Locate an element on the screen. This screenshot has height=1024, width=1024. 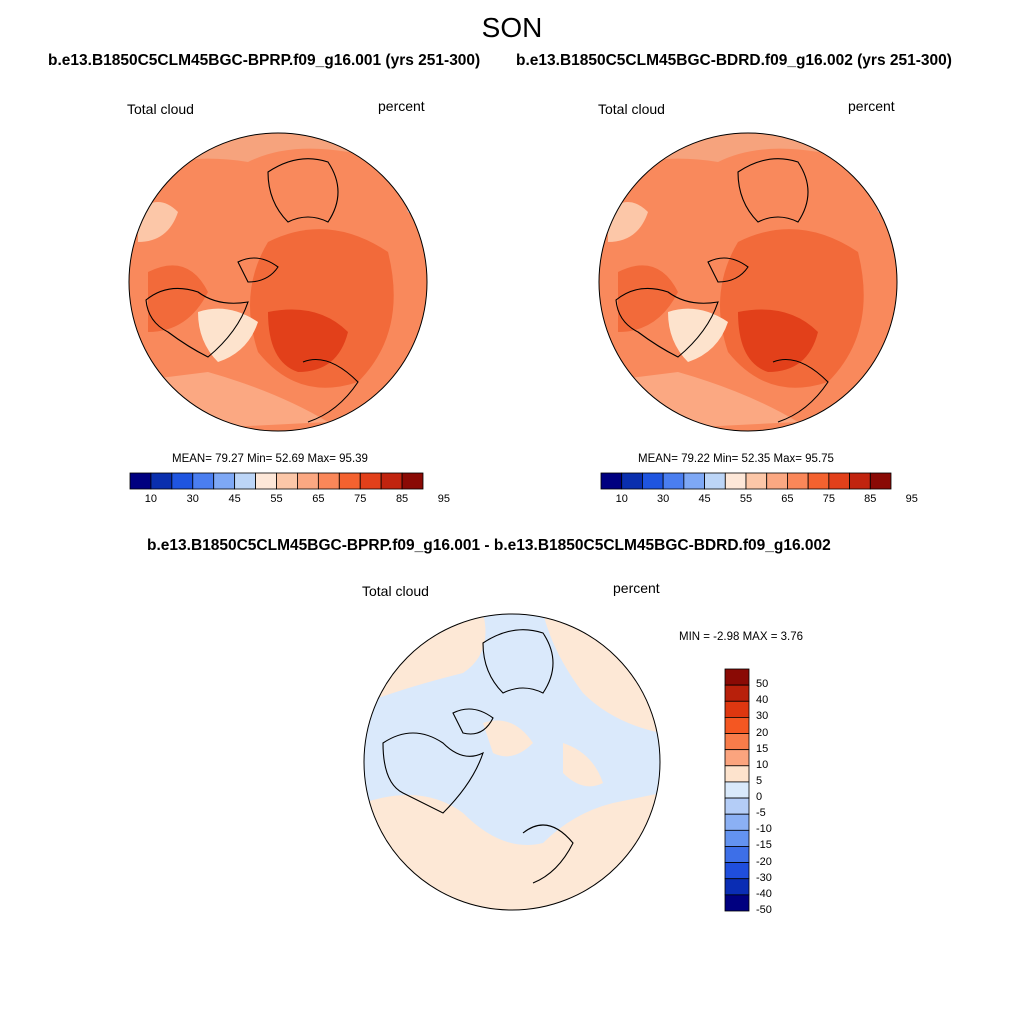
panel-2-units-label: percent is located at coordinates (871, 106).